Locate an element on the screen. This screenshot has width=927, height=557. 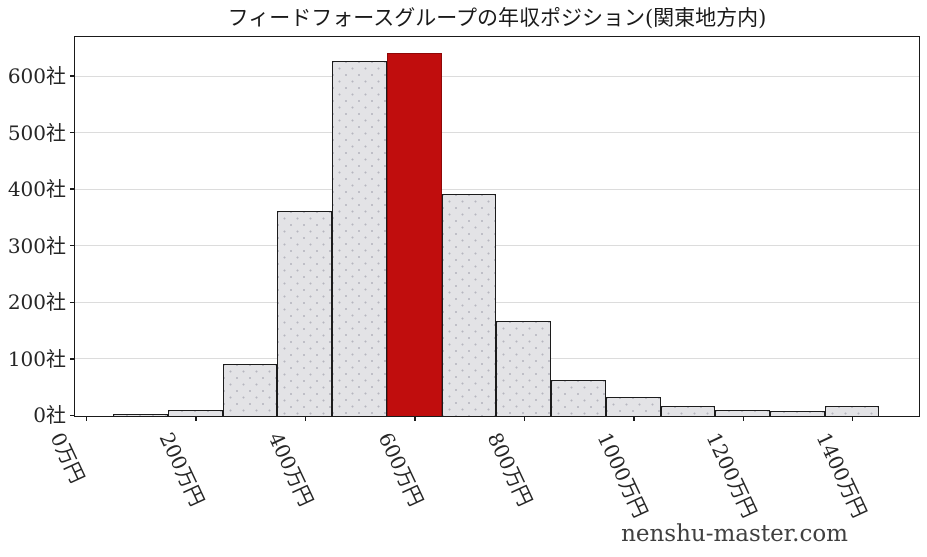
y-tick-label: 600社 is located at coordinates (36, 76).